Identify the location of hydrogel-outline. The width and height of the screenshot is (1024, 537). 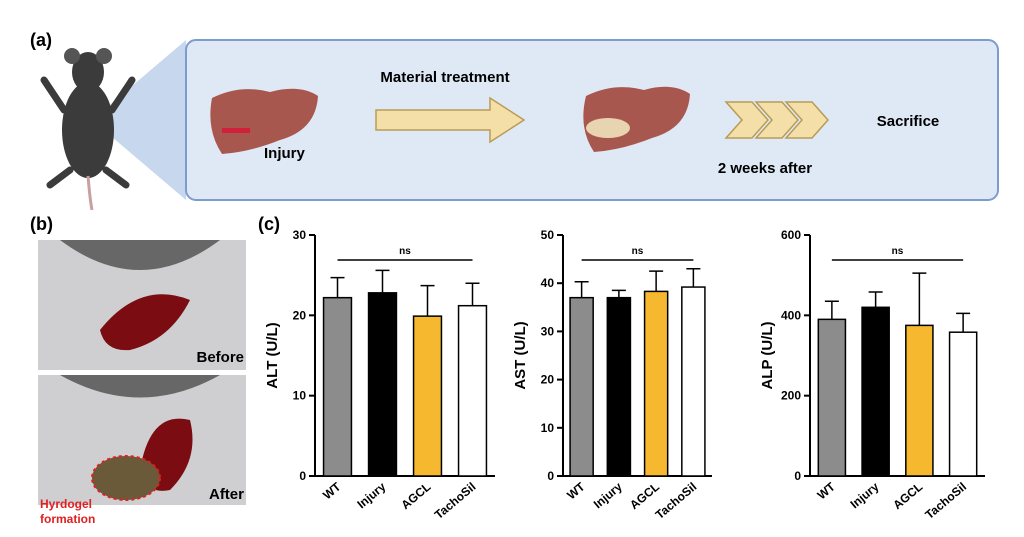
(126, 478).